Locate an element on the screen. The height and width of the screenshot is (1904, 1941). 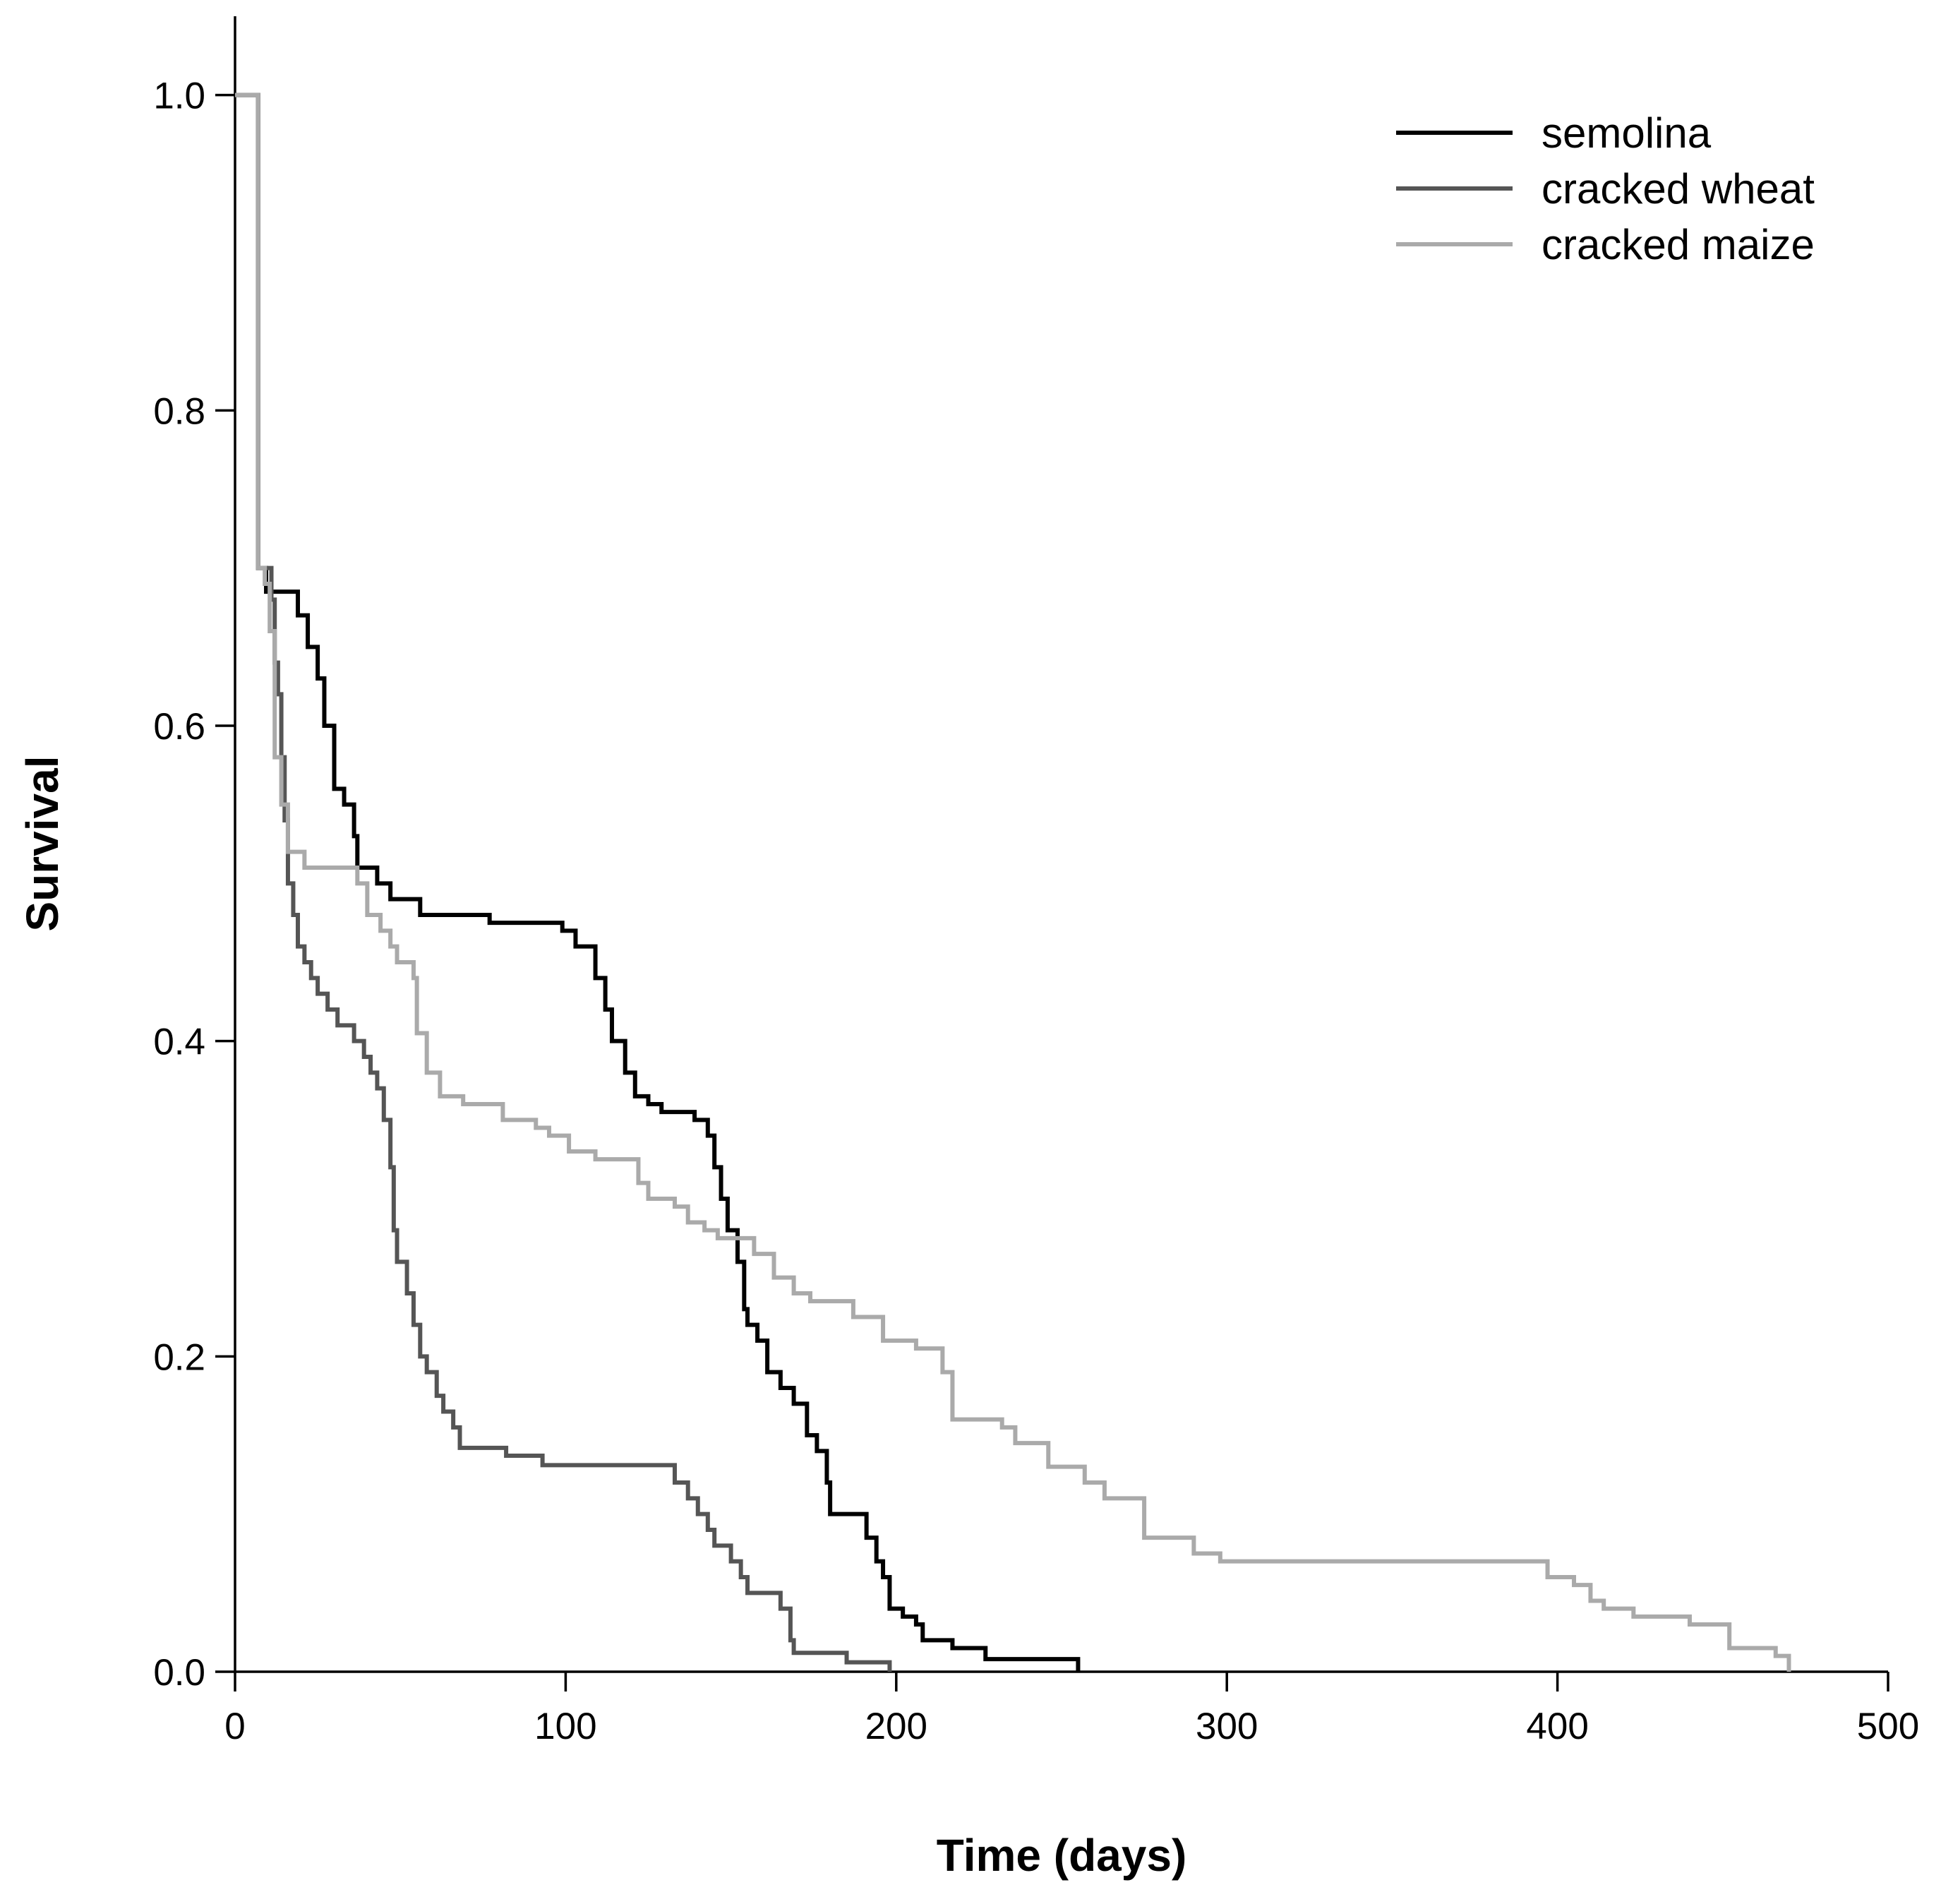
x-tick-label: 400 is located at coordinates (1557, 1726).